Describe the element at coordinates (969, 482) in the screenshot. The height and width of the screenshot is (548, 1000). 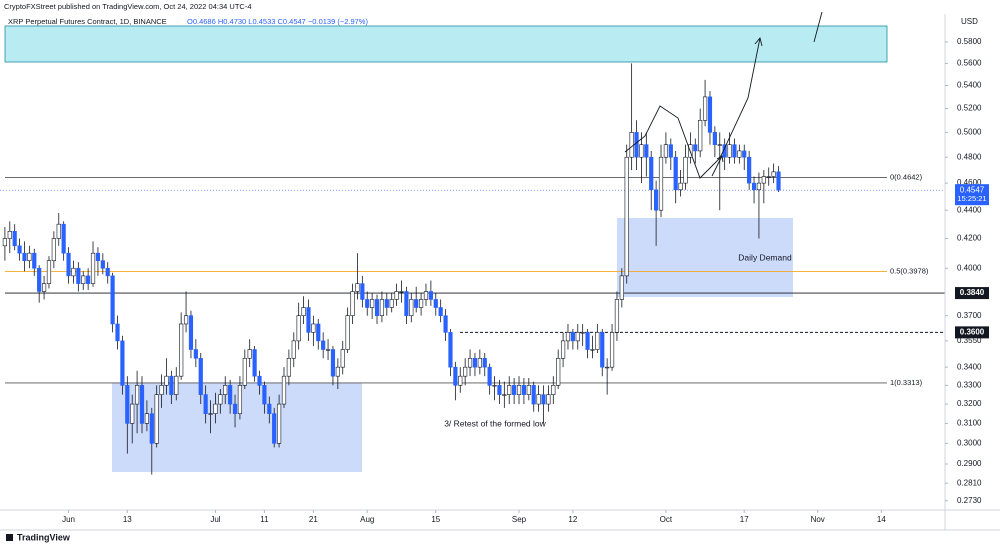
I see `y-tick-label: 0.2810` at that location.